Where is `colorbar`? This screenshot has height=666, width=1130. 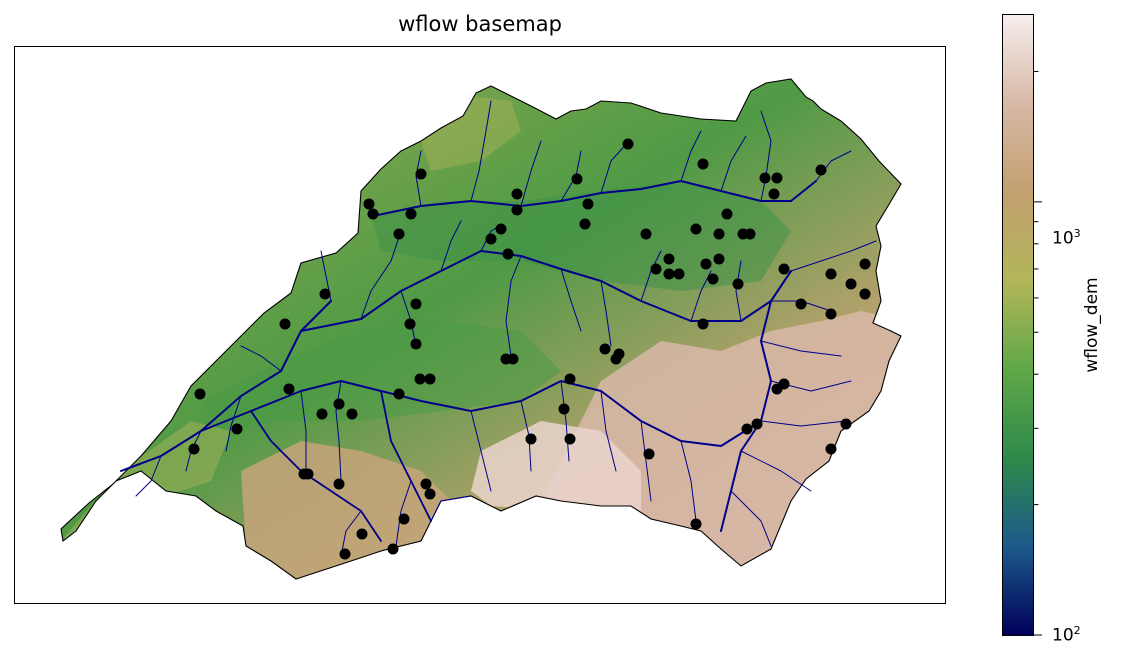
colorbar is located at coordinates (1018, 325).